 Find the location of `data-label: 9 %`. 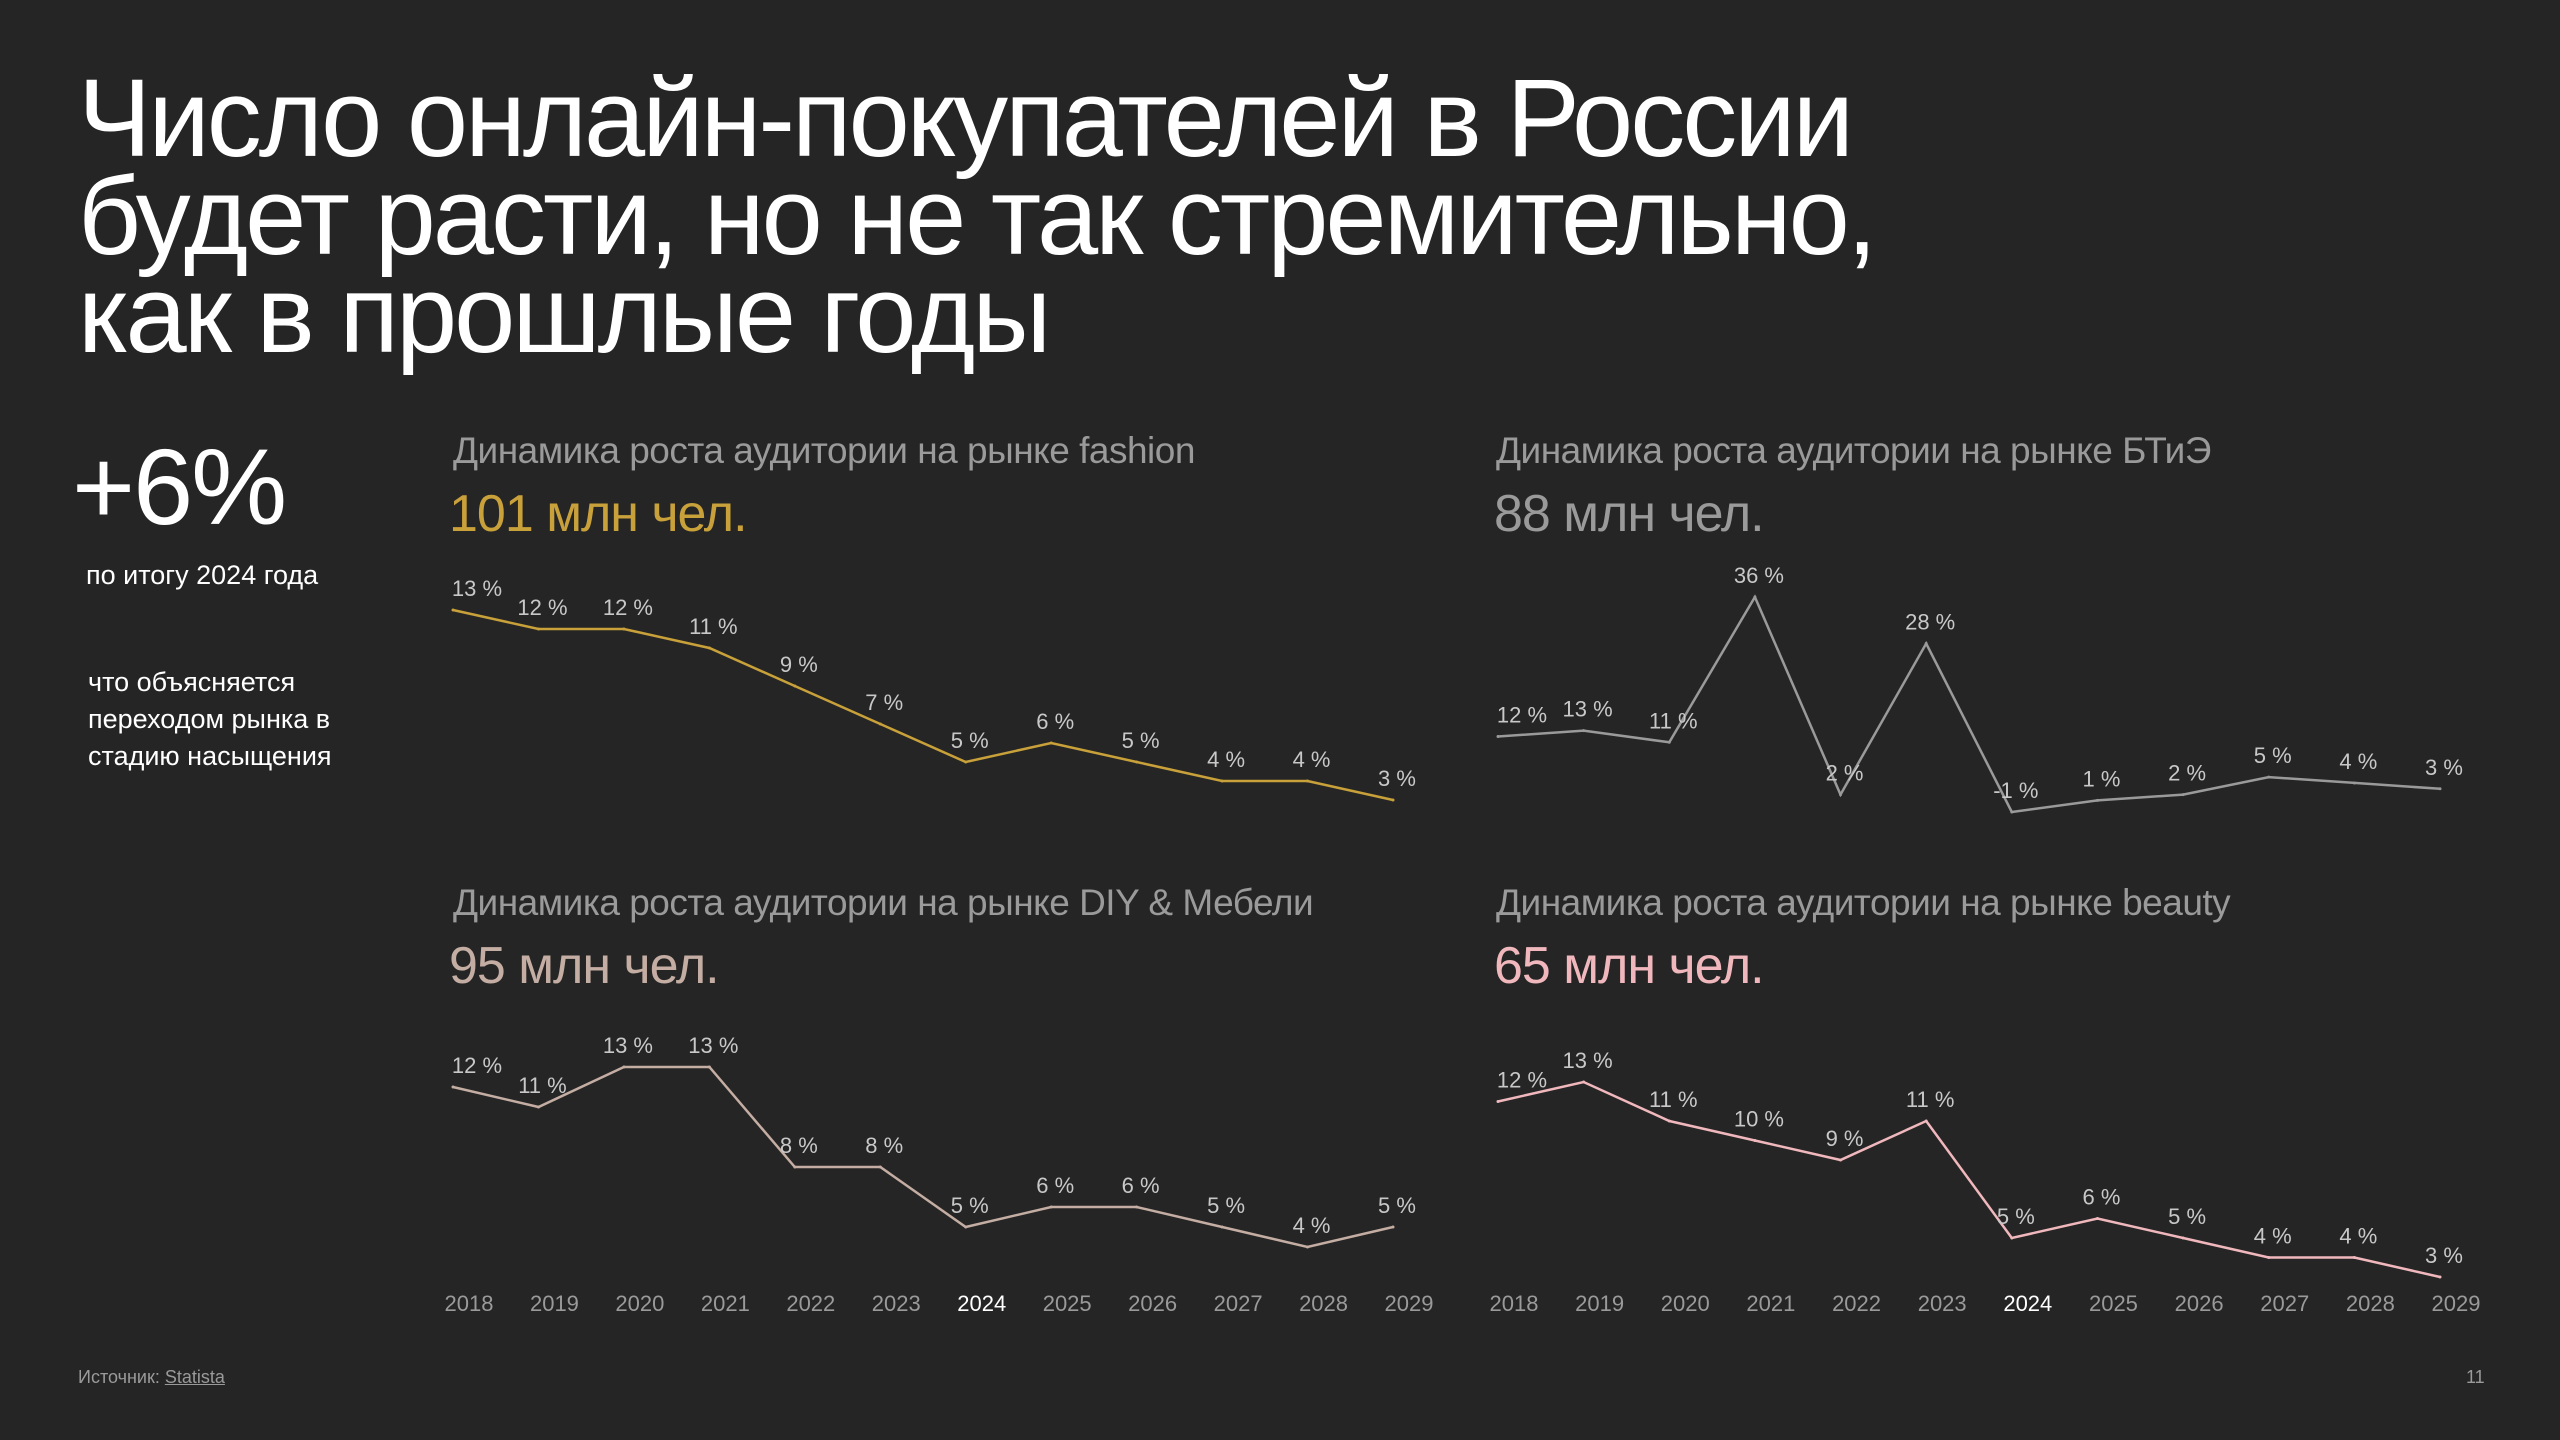

data-label: 9 % is located at coordinates (1845, 1138).